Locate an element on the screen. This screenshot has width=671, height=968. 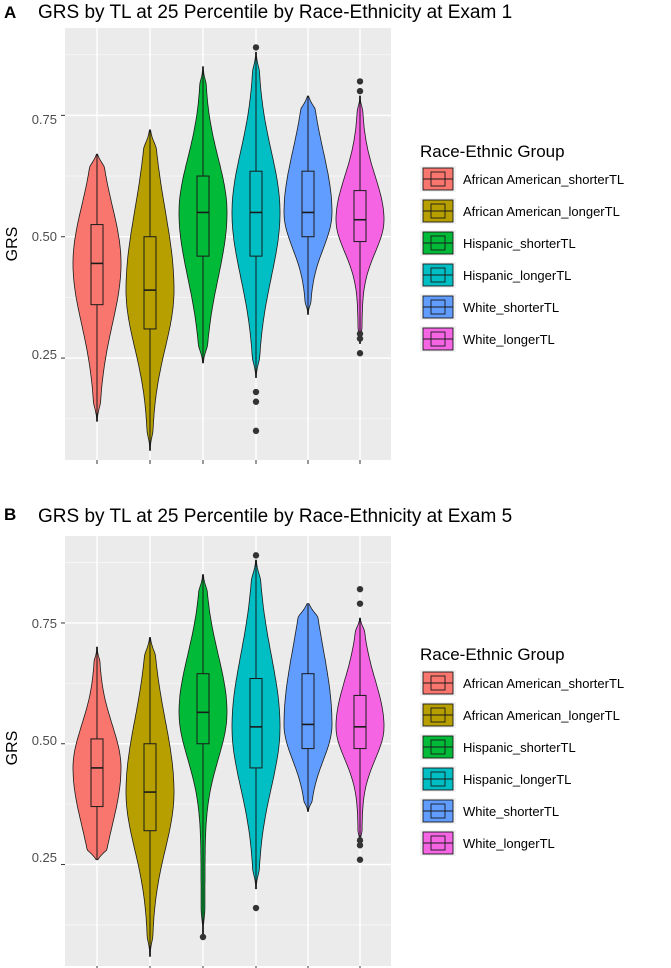
panel-label: B is located at coordinates (10, 514).